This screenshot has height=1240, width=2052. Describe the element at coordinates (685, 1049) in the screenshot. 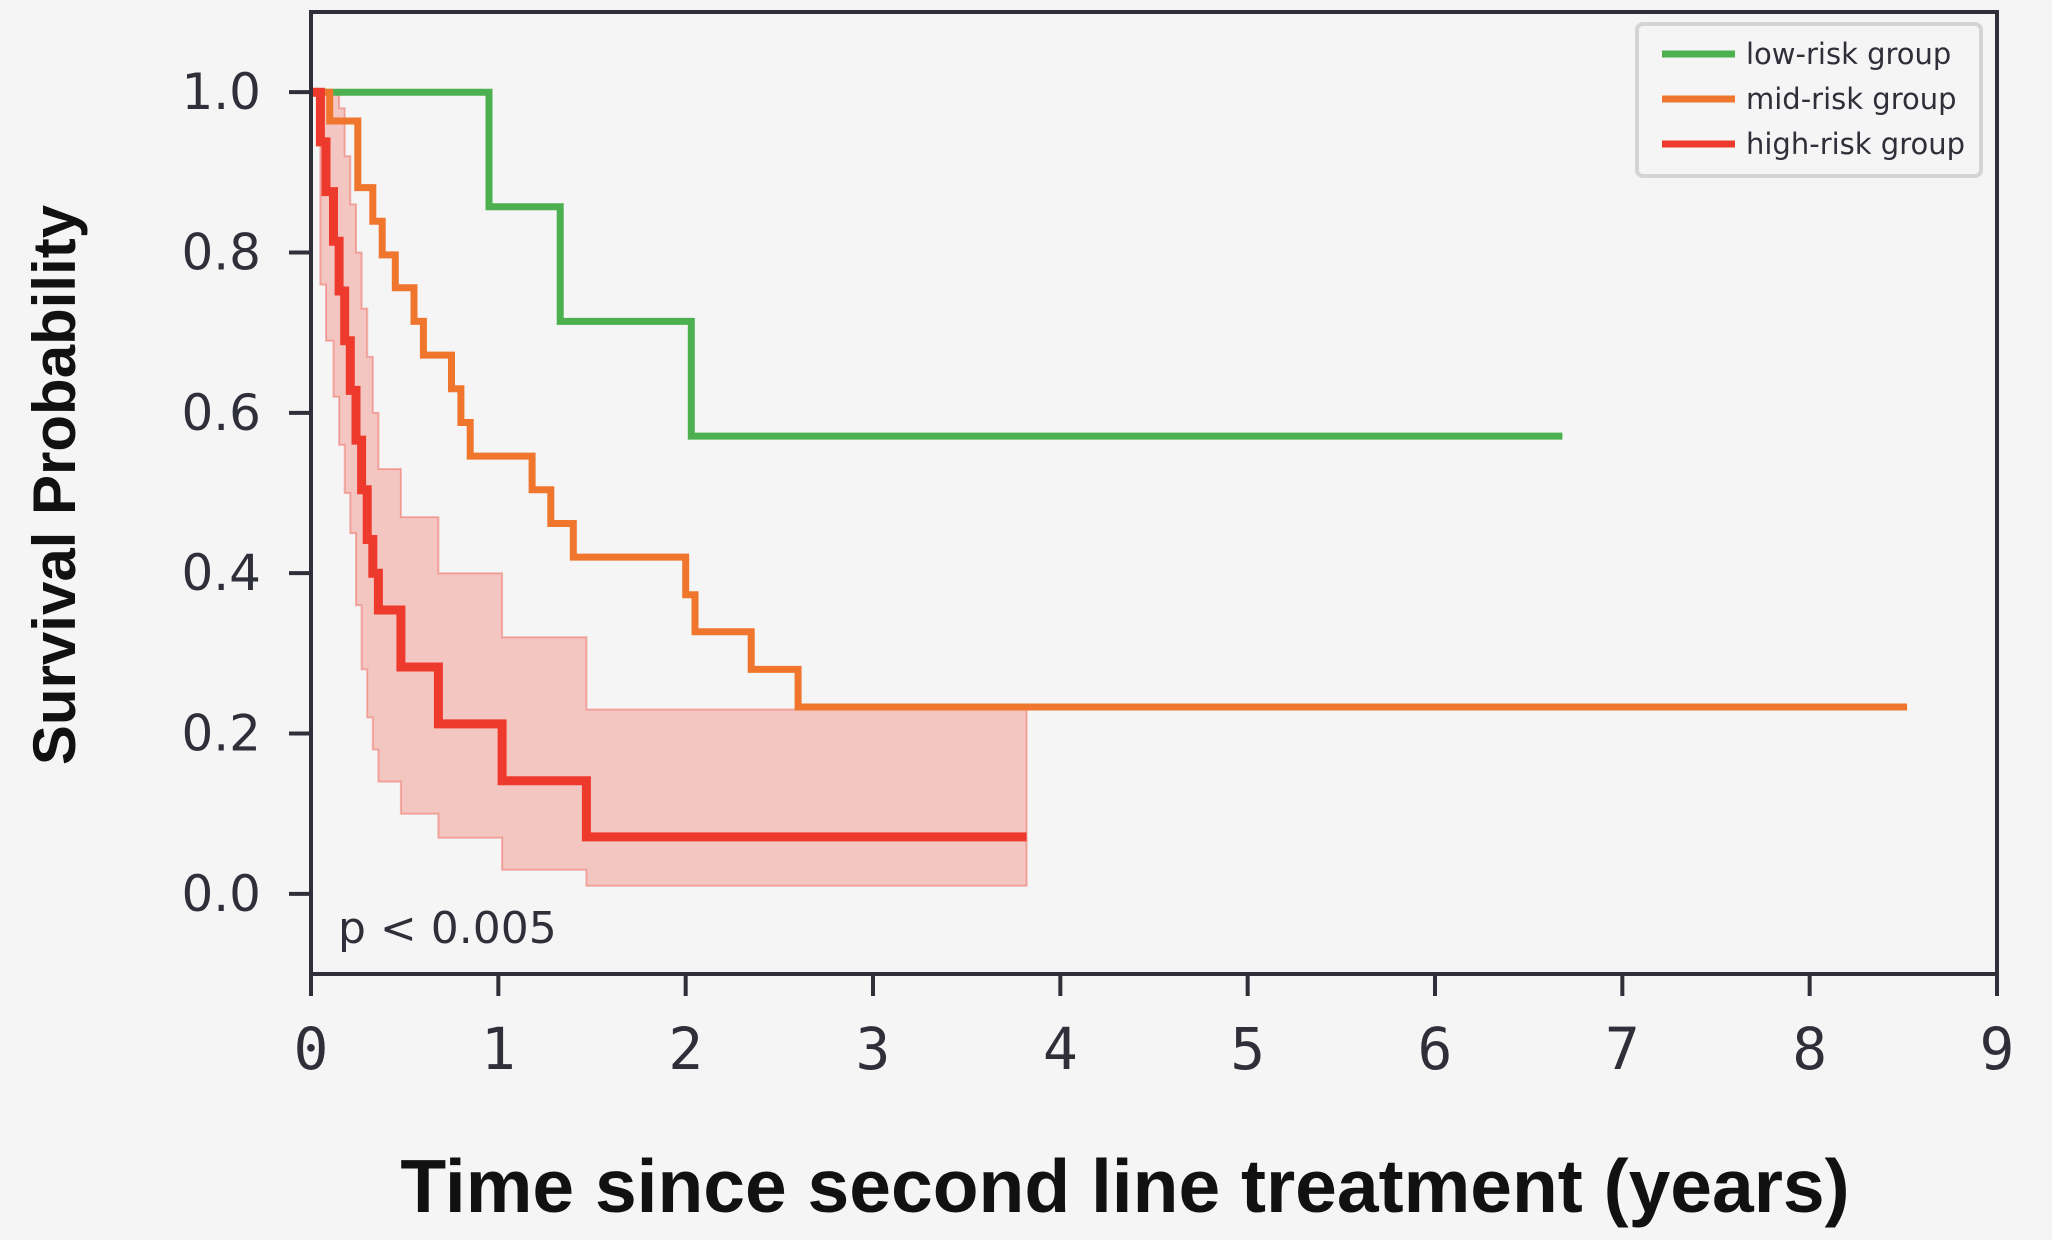

I see `x-tick-label: 2` at that location.